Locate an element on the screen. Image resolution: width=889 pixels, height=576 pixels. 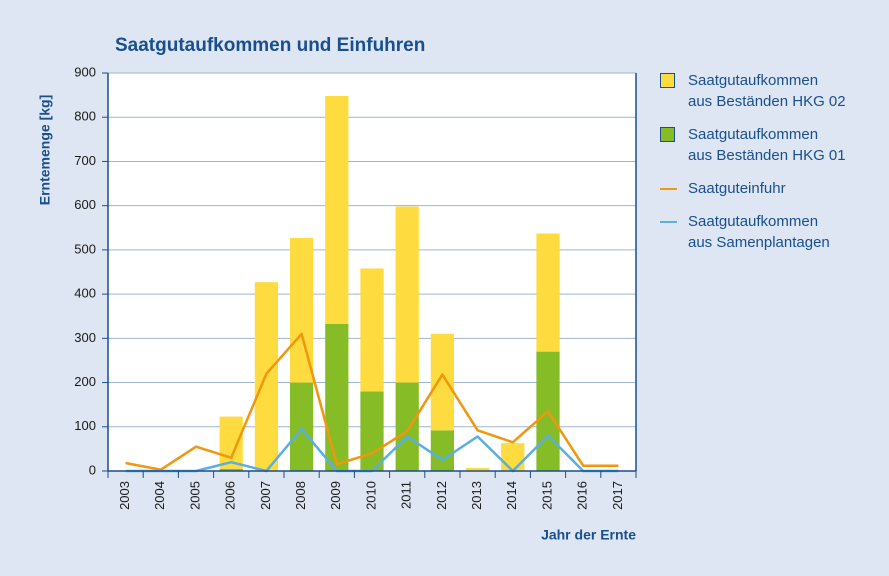
x-tick-label: 2003 is located at coordinates (124, 495).